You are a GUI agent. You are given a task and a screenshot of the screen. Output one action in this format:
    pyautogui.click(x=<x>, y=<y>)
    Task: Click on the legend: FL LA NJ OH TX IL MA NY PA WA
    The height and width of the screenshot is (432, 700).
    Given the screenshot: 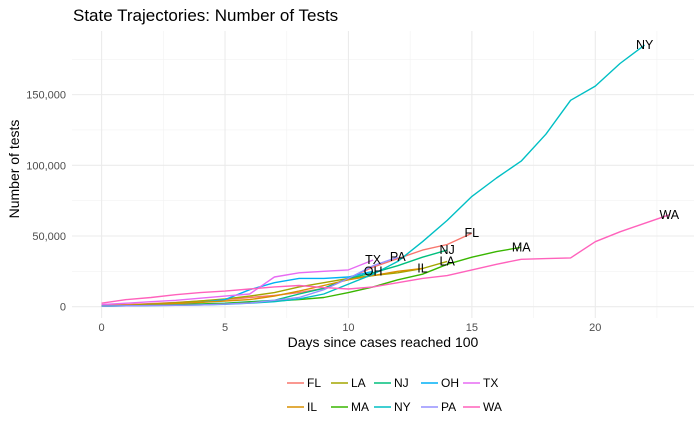 What is the action you would take?
    pyautogui.click(x=394, y=395)
    